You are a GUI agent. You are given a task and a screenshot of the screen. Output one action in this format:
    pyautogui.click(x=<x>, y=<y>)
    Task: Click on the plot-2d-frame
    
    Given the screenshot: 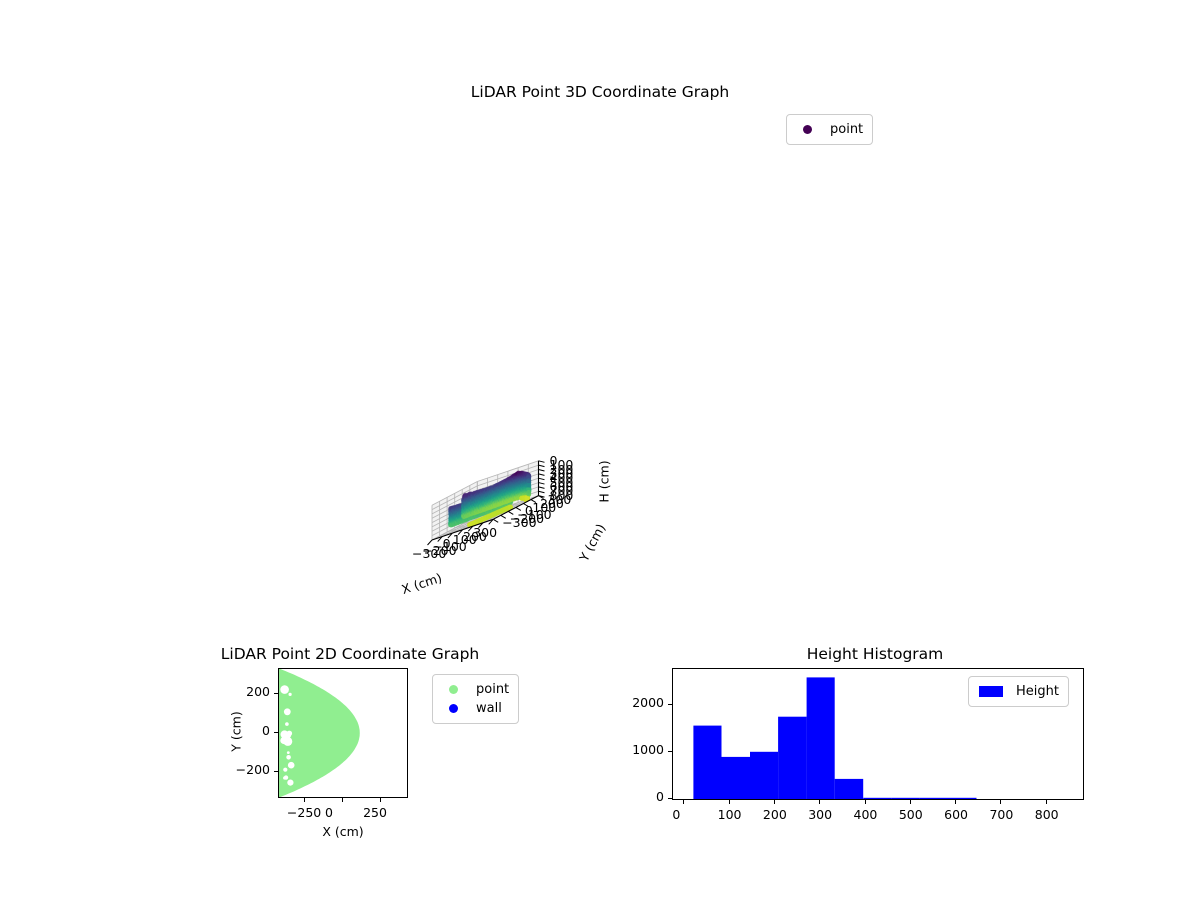 What is the action you would take?
    pyautogui.click(x=343, y=733)
    